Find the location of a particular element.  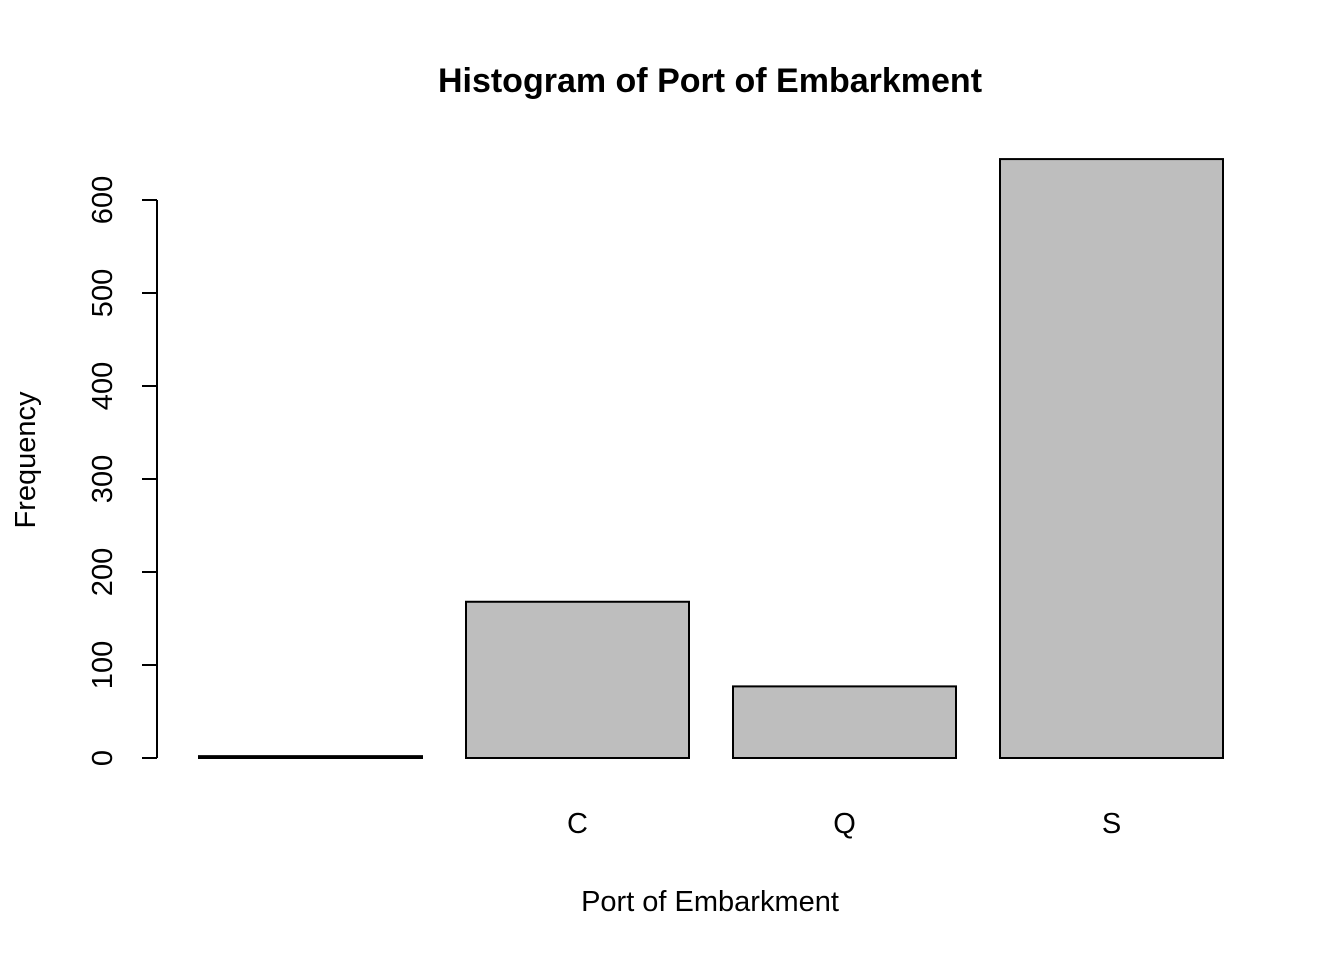

x-tick-label: S is located at coordinates (1111, 824).